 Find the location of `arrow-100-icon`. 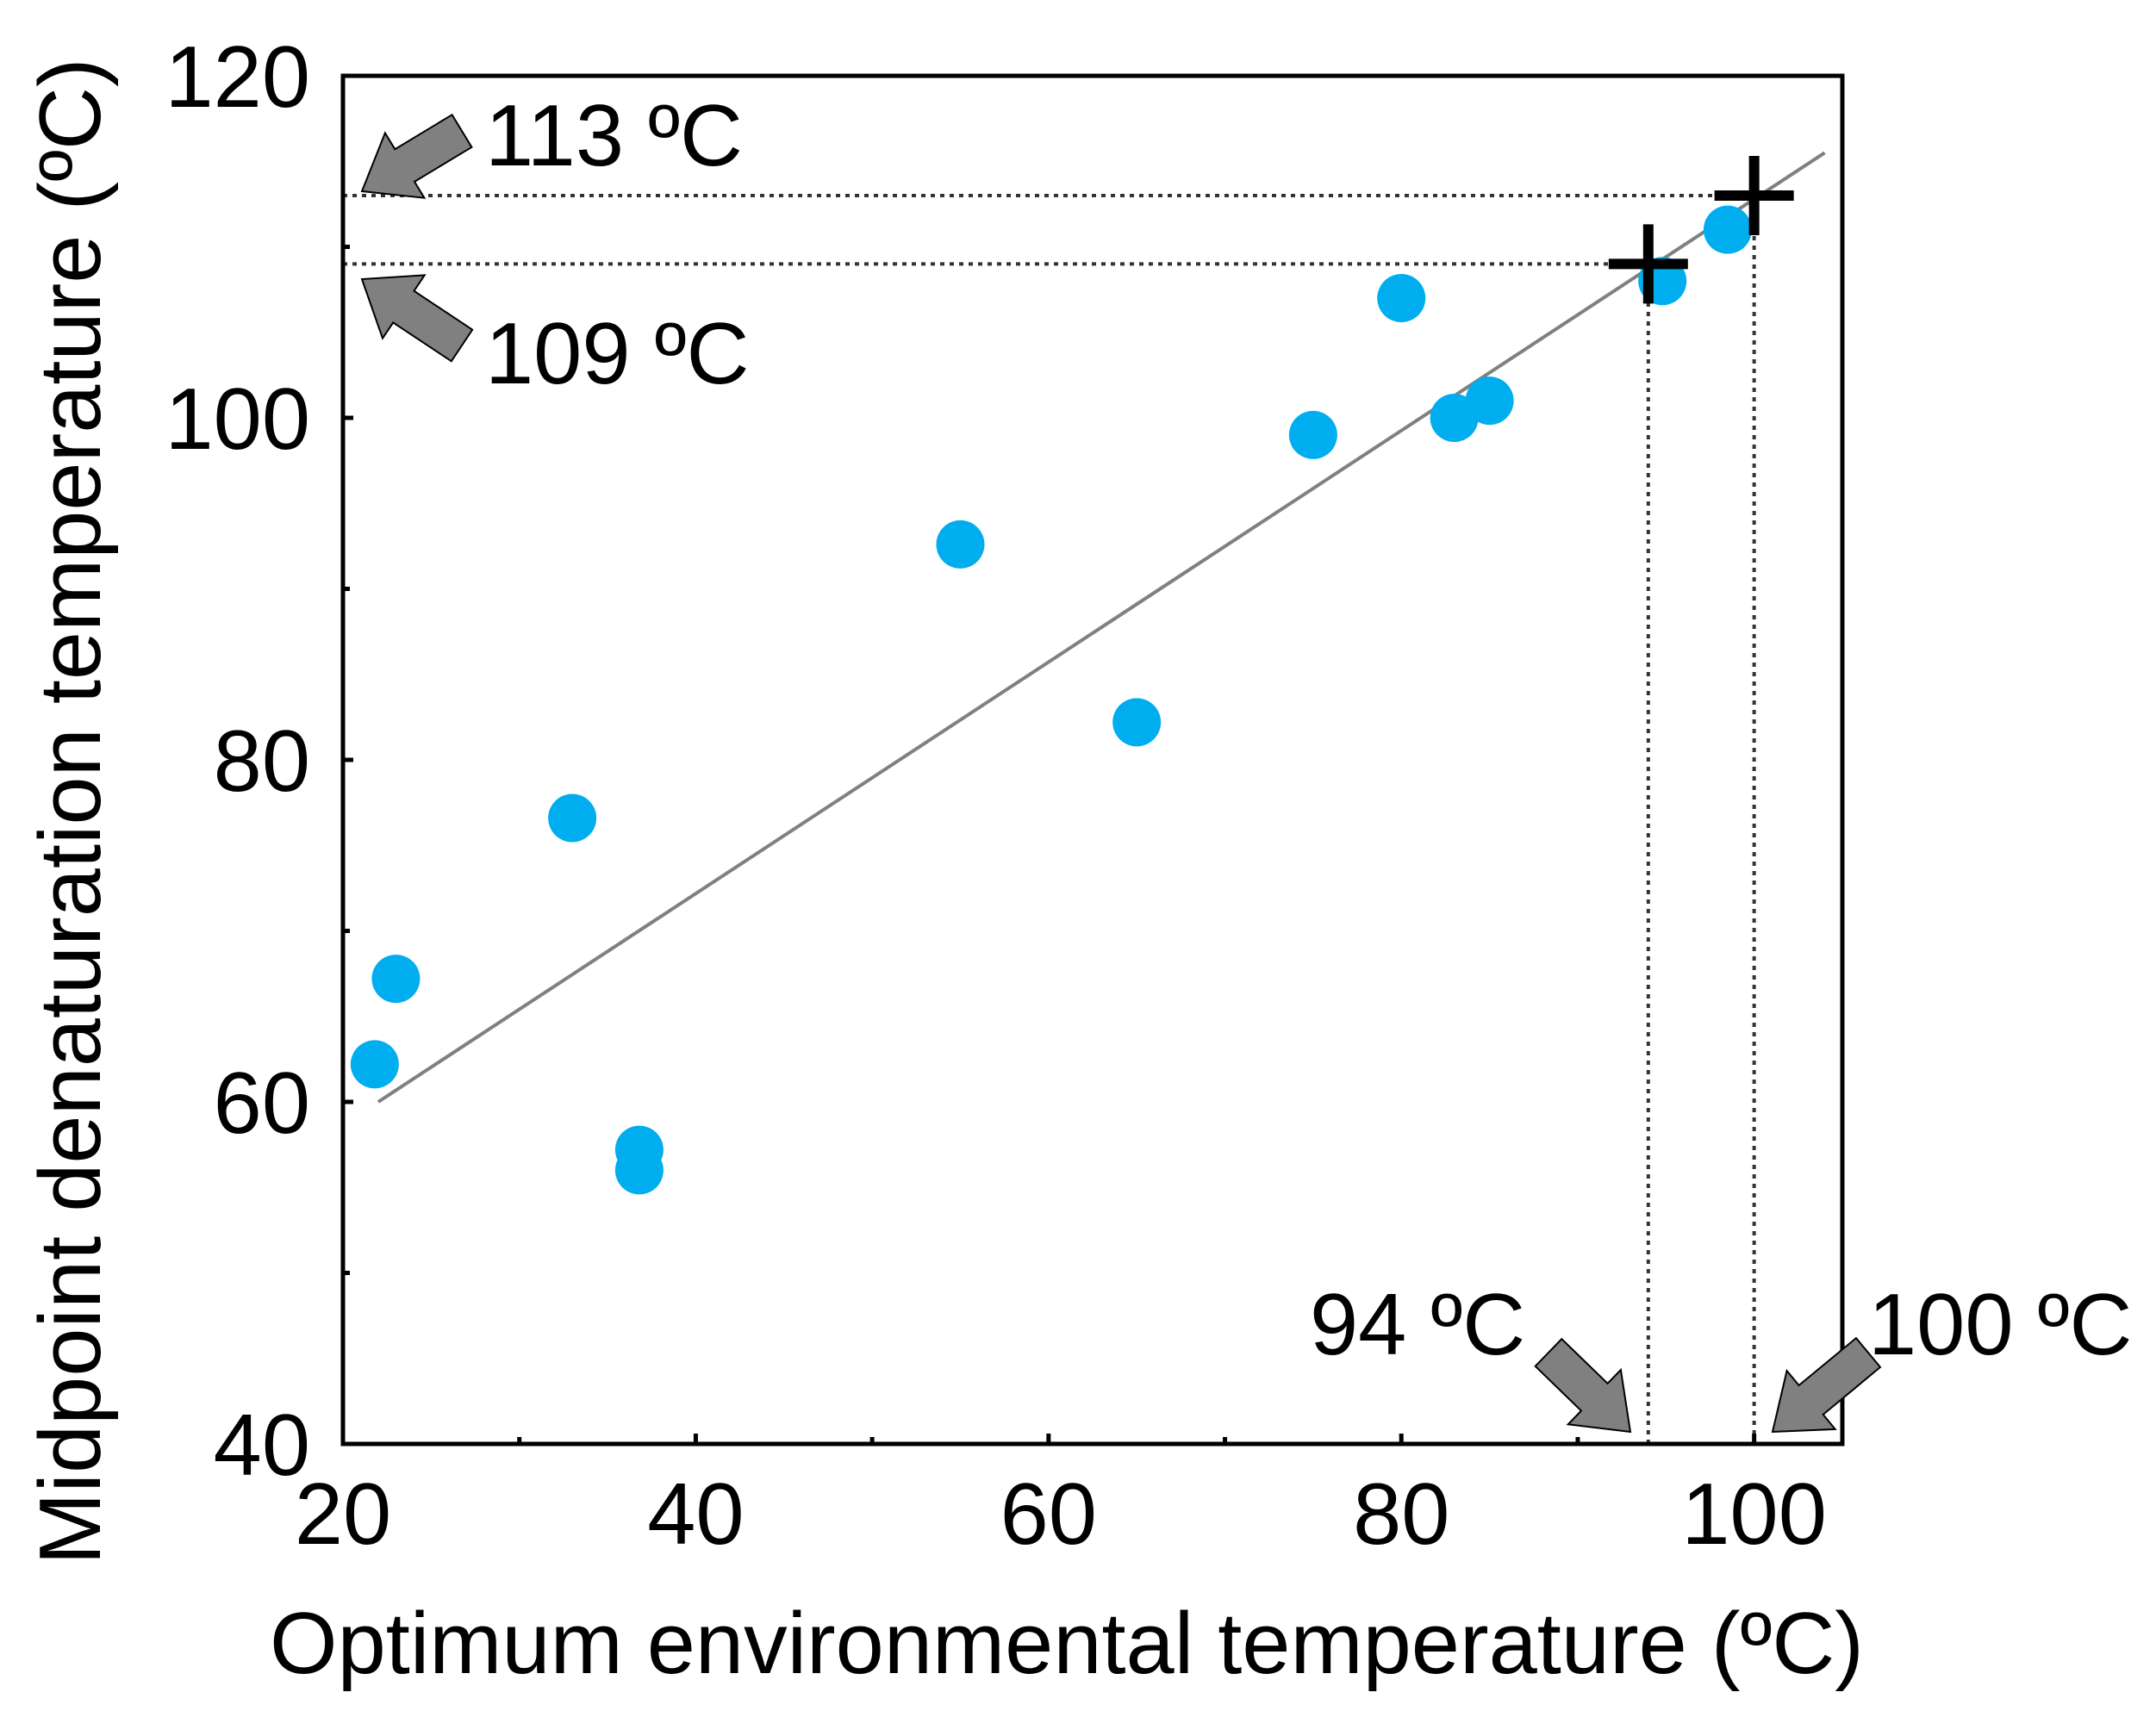

arrow-100-icon is located at coordinates (1827, 1385).